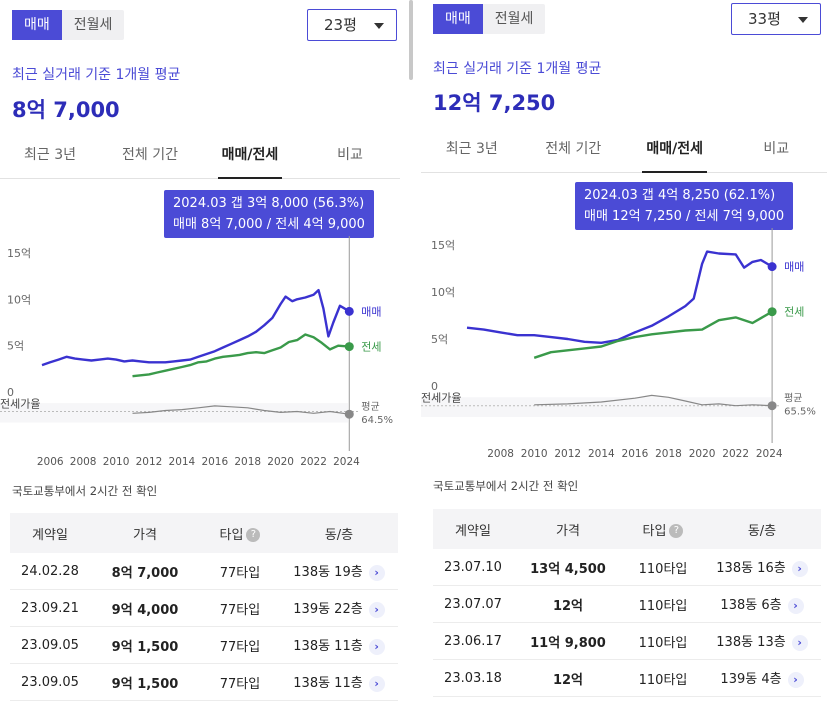 Image resolution: width=827 pixels, height=702 pixels. Describe the element at coordinates (195, 327) in the screenshot. I see `series-line-sale` at that location.